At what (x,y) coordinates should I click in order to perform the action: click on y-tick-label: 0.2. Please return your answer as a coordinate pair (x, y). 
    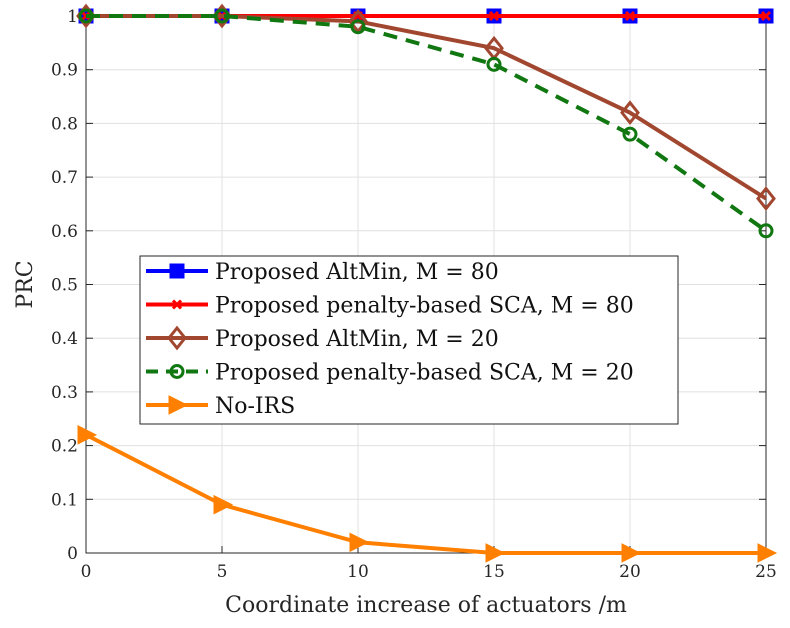
    Looking at the image, I should click on (64, 447).